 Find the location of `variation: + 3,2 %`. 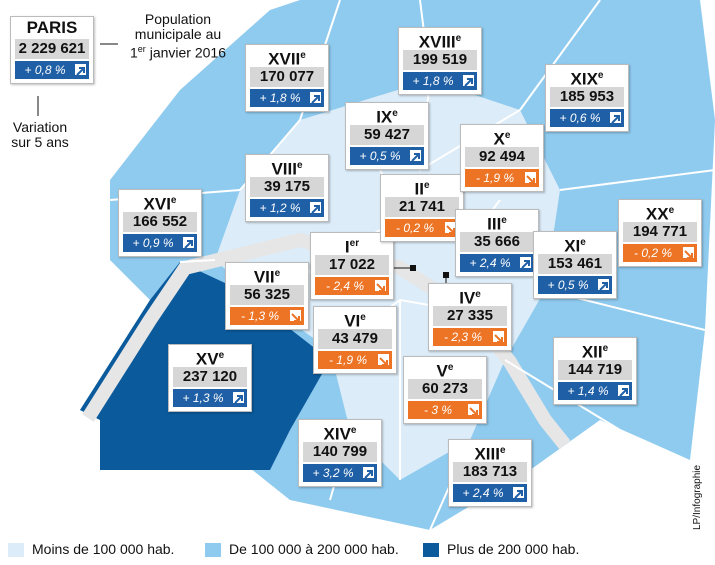

variation: + 3,2 % is located at coordinates (340, 473).